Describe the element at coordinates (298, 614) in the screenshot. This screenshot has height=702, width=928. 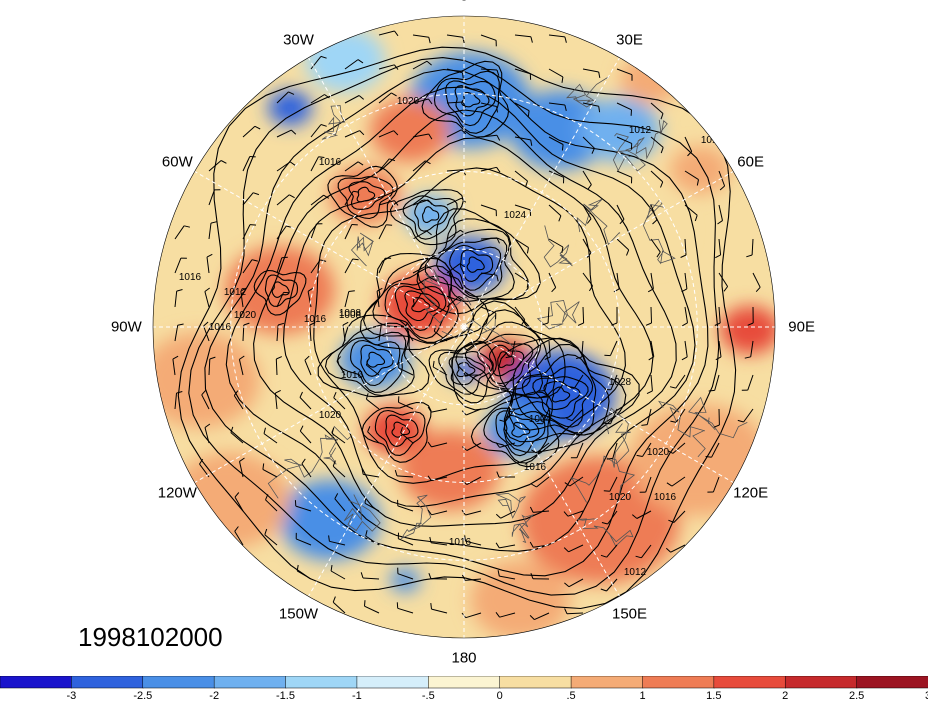
I see `lon-label-8: 150W` at that location.